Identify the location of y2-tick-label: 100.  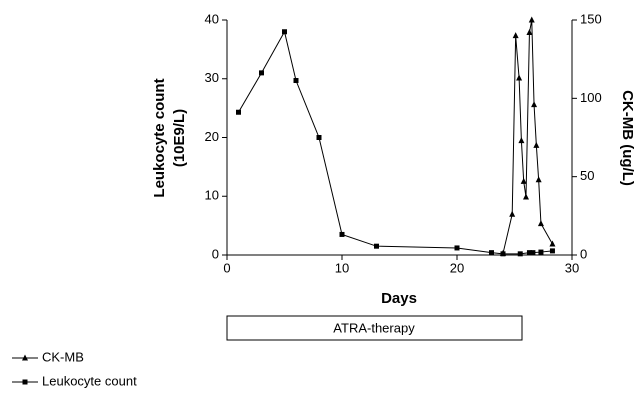
(591, 97).